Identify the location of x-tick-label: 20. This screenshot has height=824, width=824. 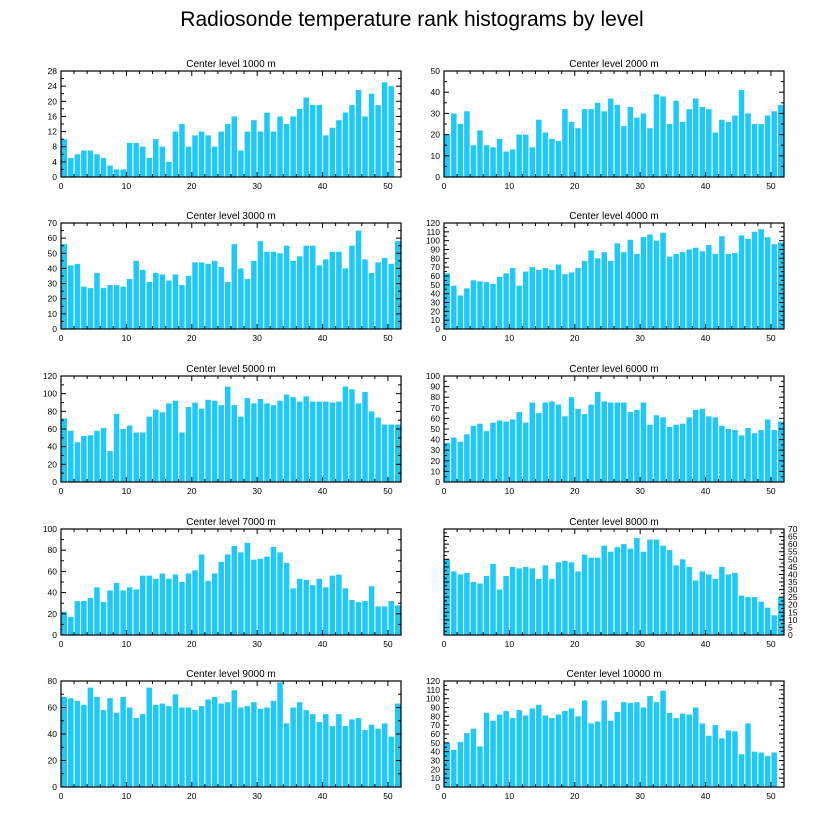
(575, 796).